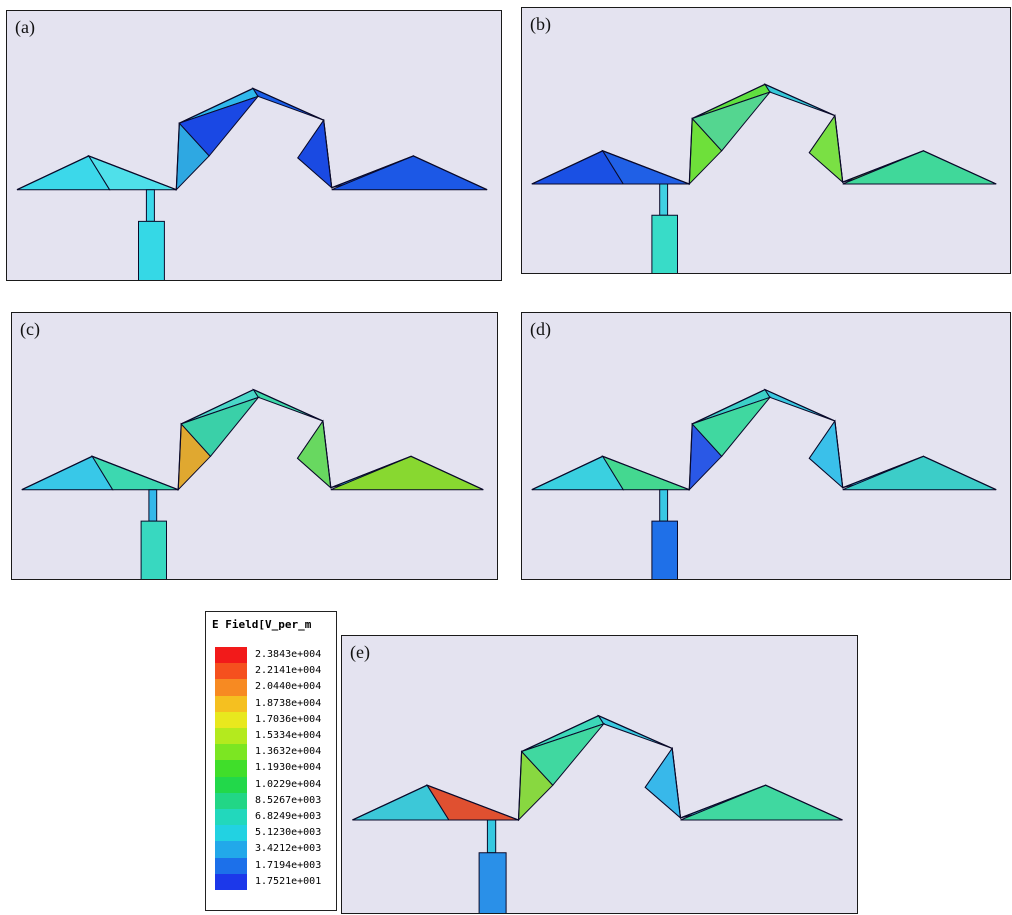  What do you see at coordinates (288, 687) in the screenshot?
I see `legend-value: 2.0440e+004` at bounding box center [288, 687].